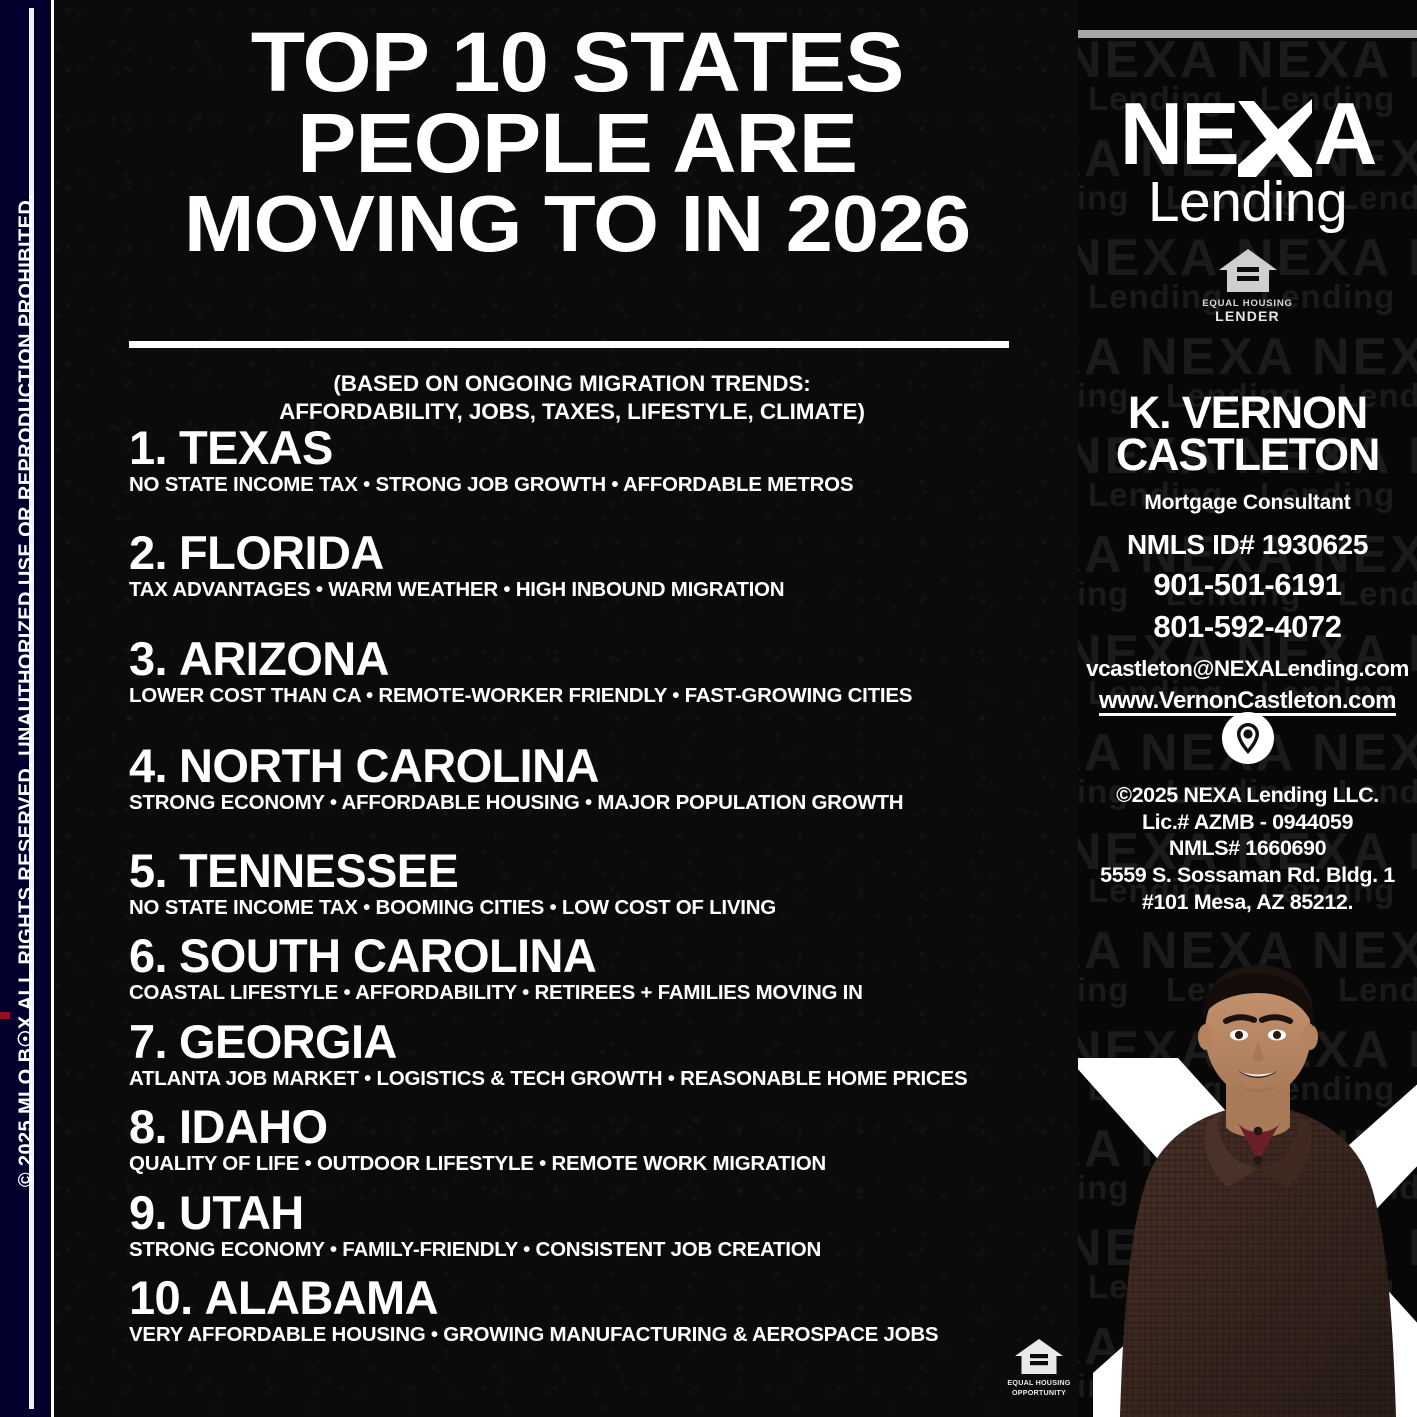 The image size is (1417, 1417). I want to click on rank-number: 2., so click(148, 552).